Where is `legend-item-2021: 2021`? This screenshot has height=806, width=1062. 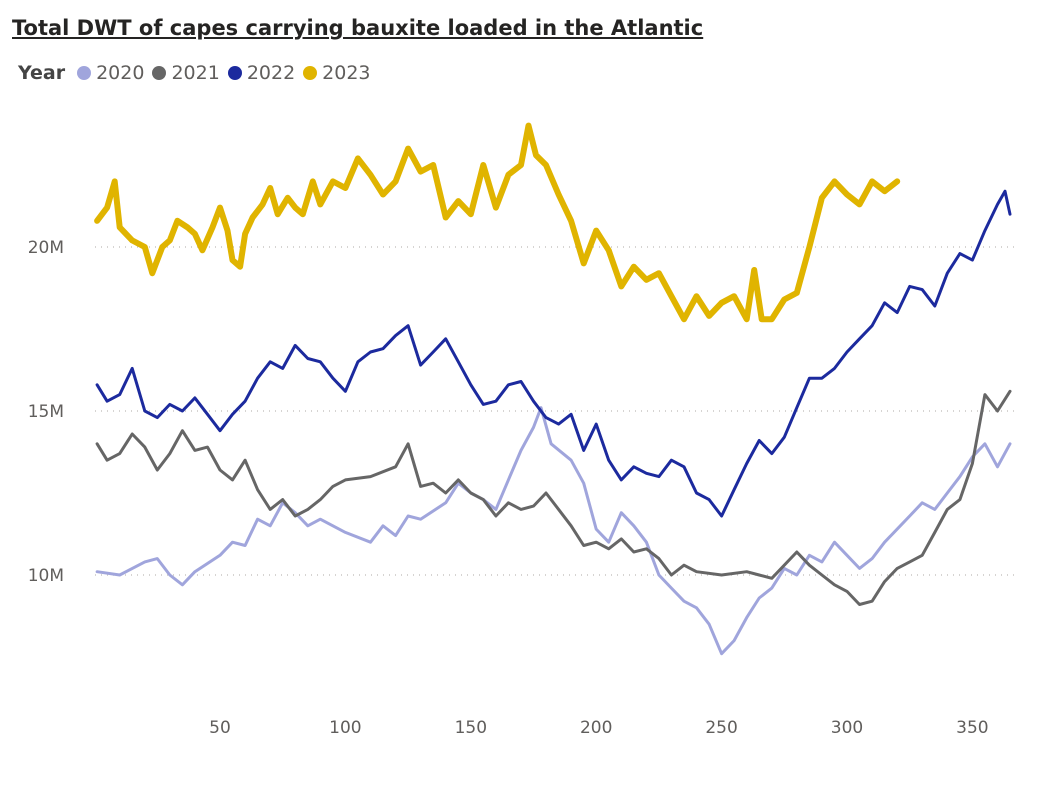
legend-item-2021: 2021 is located at coordinates (186, 73).